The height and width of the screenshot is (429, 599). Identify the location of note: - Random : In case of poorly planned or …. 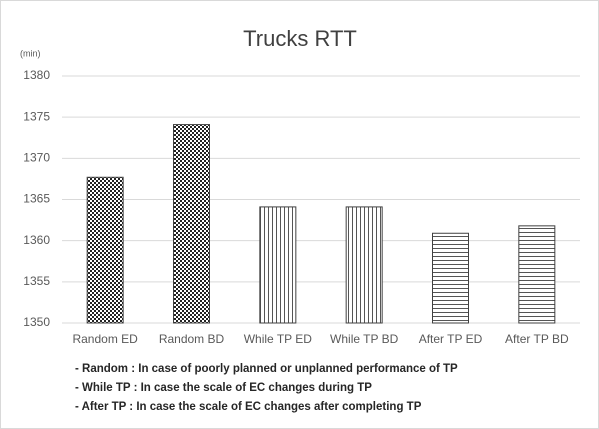
(266, 369).